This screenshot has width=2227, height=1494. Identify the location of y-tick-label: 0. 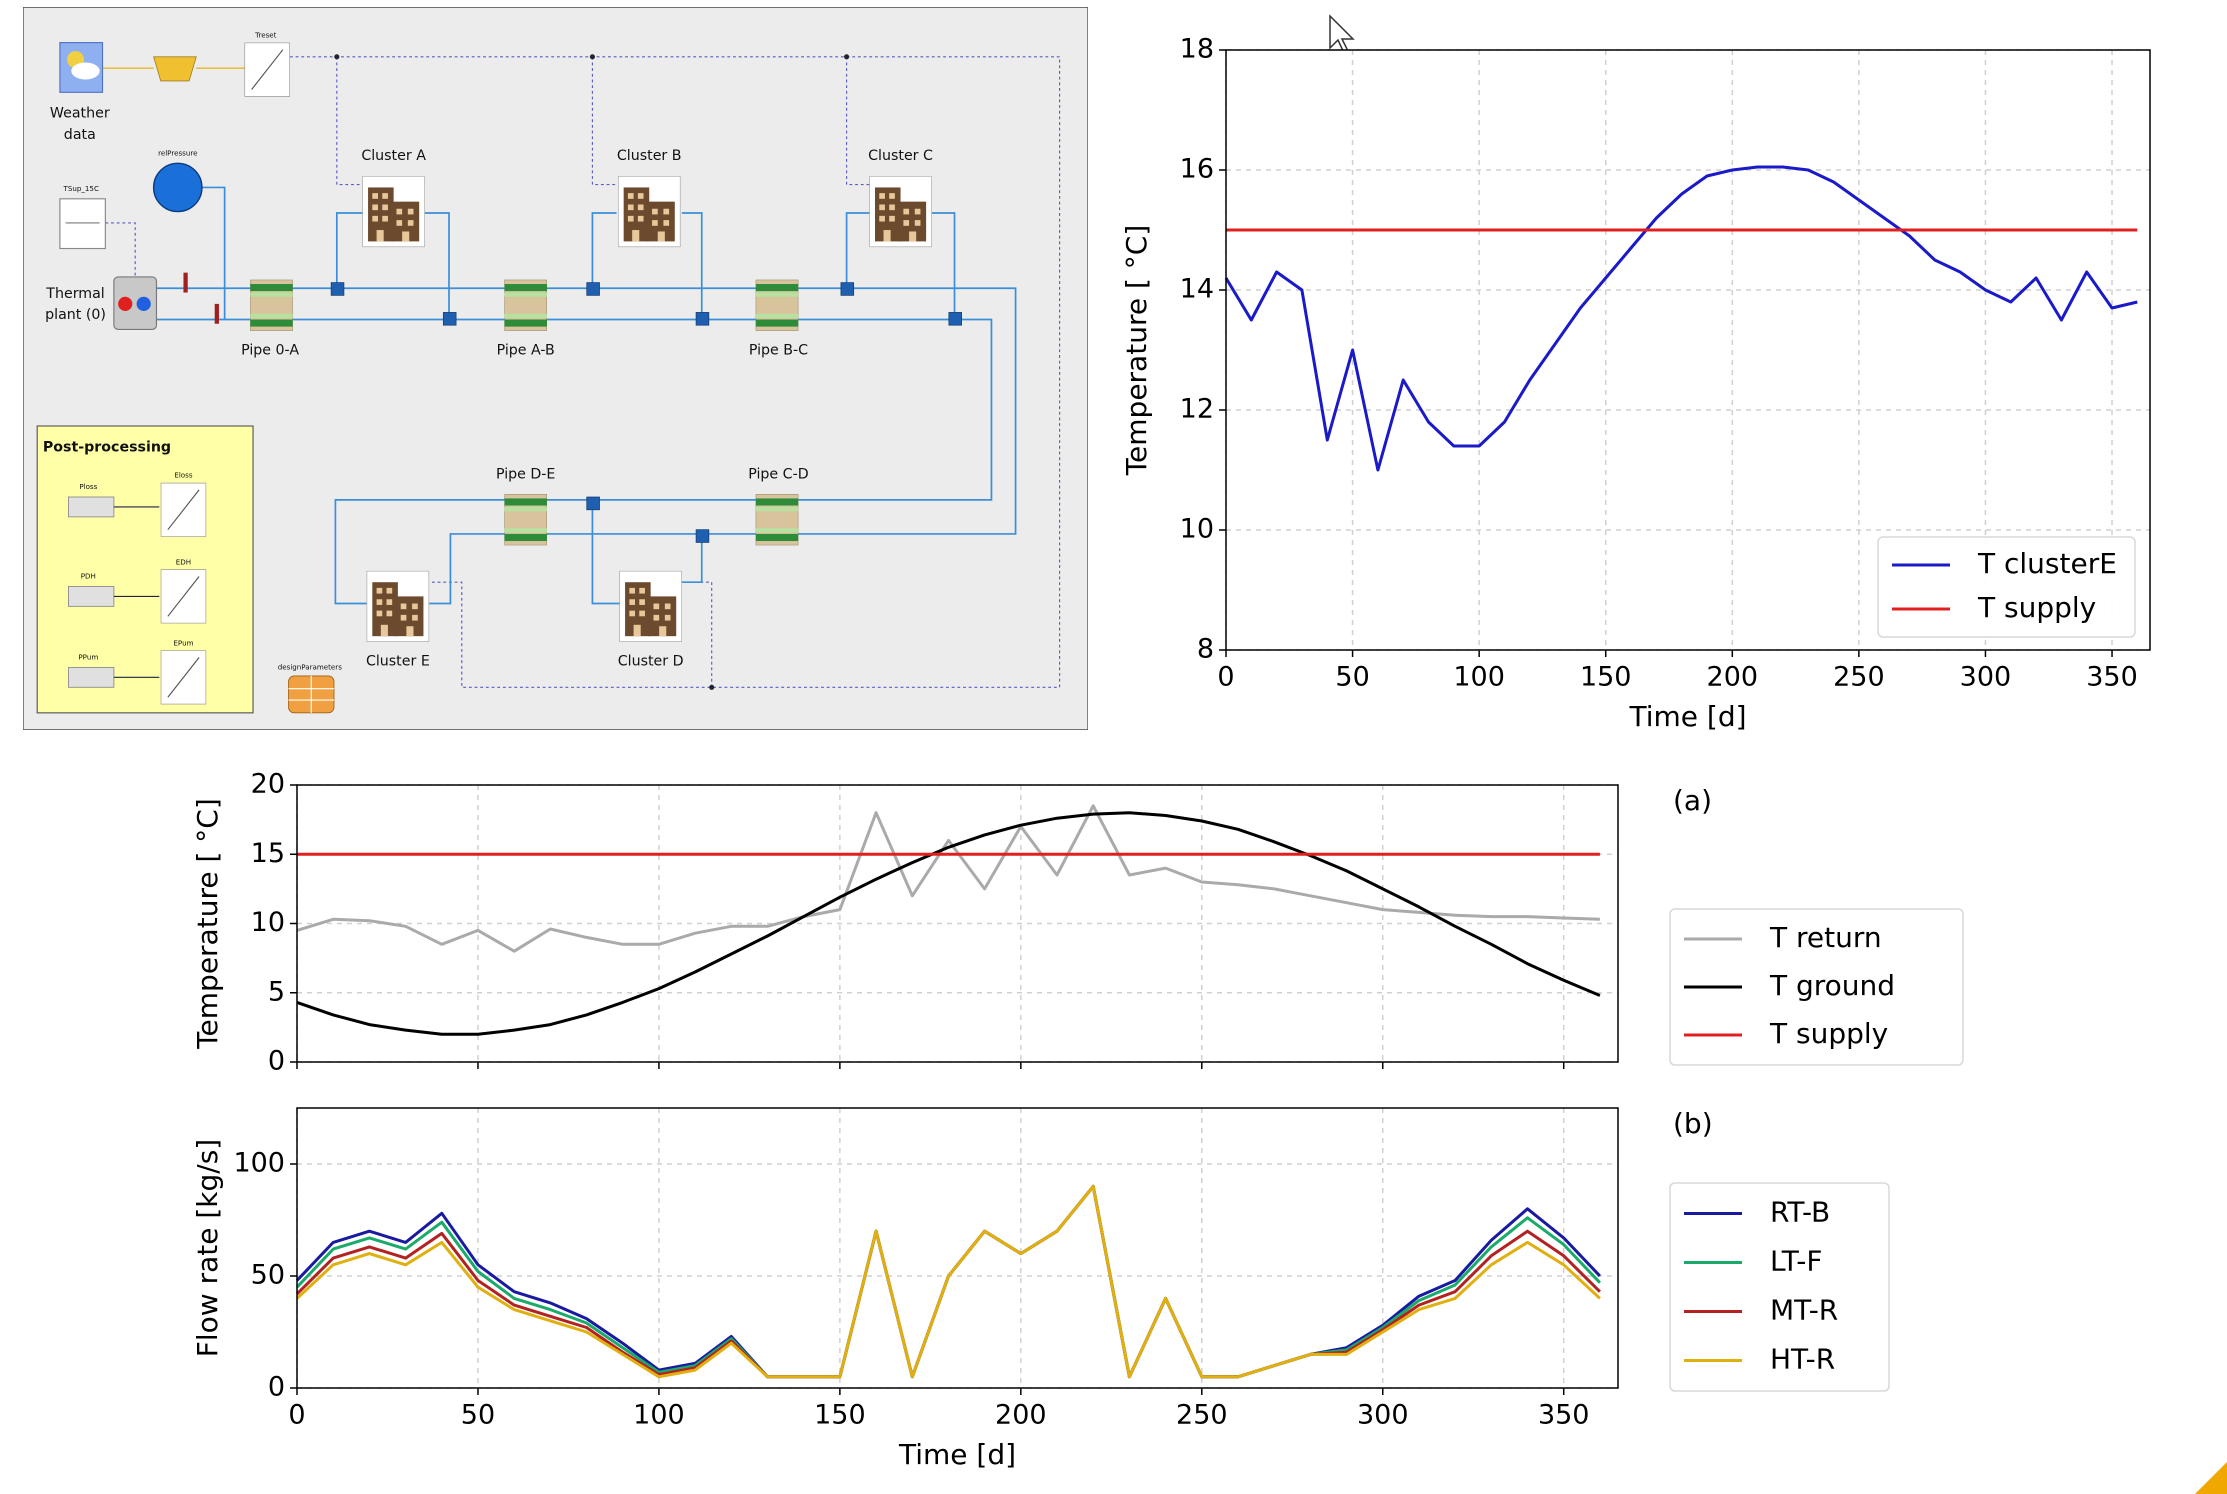
(276, 1387).